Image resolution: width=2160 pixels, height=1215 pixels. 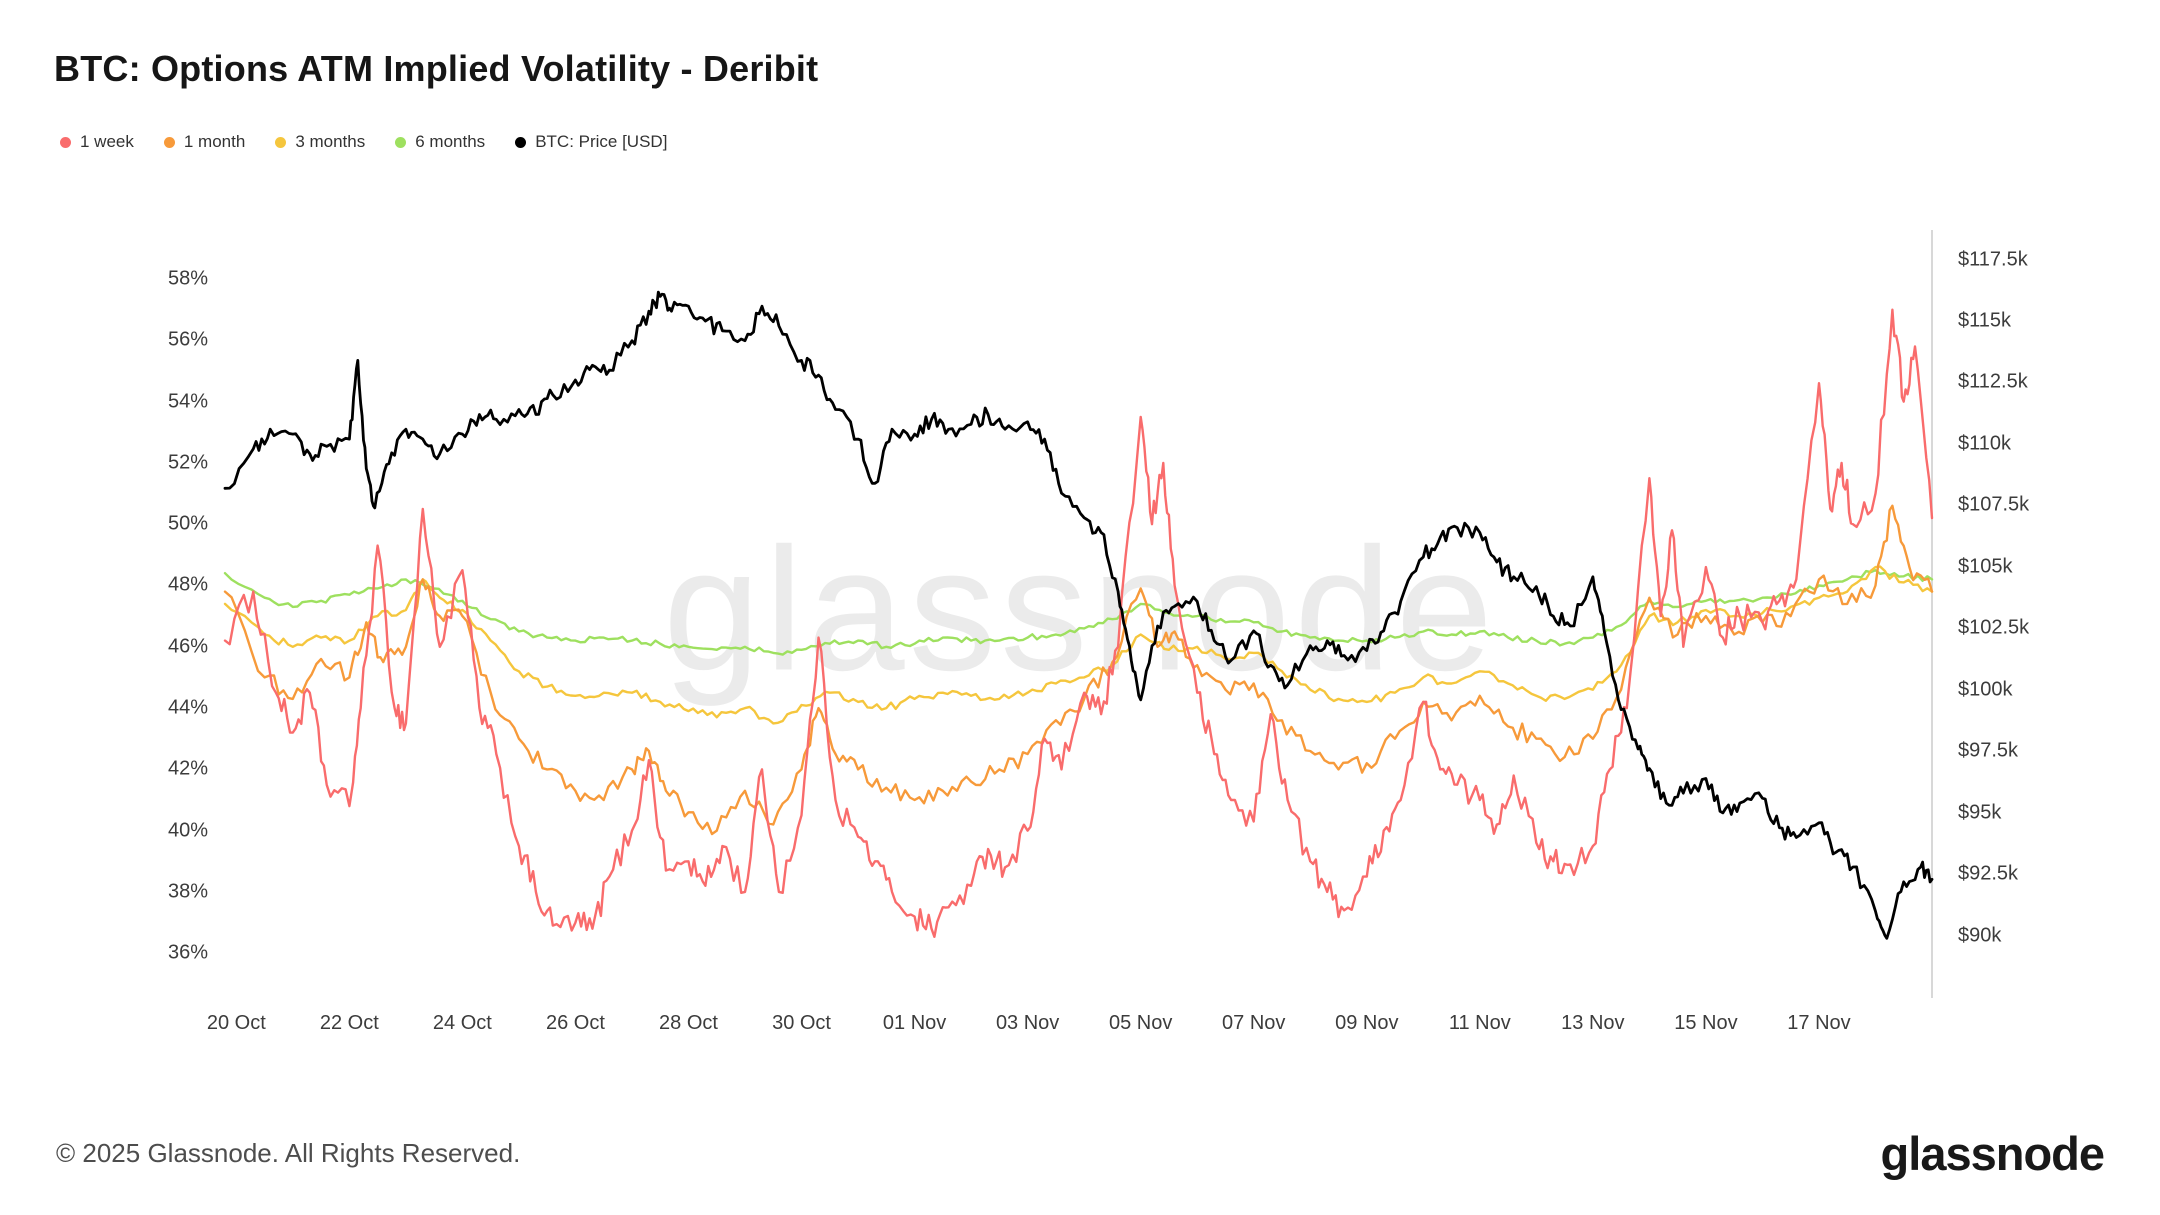 I want to click on legend-label: 1 month, so click(x=214, y=141).